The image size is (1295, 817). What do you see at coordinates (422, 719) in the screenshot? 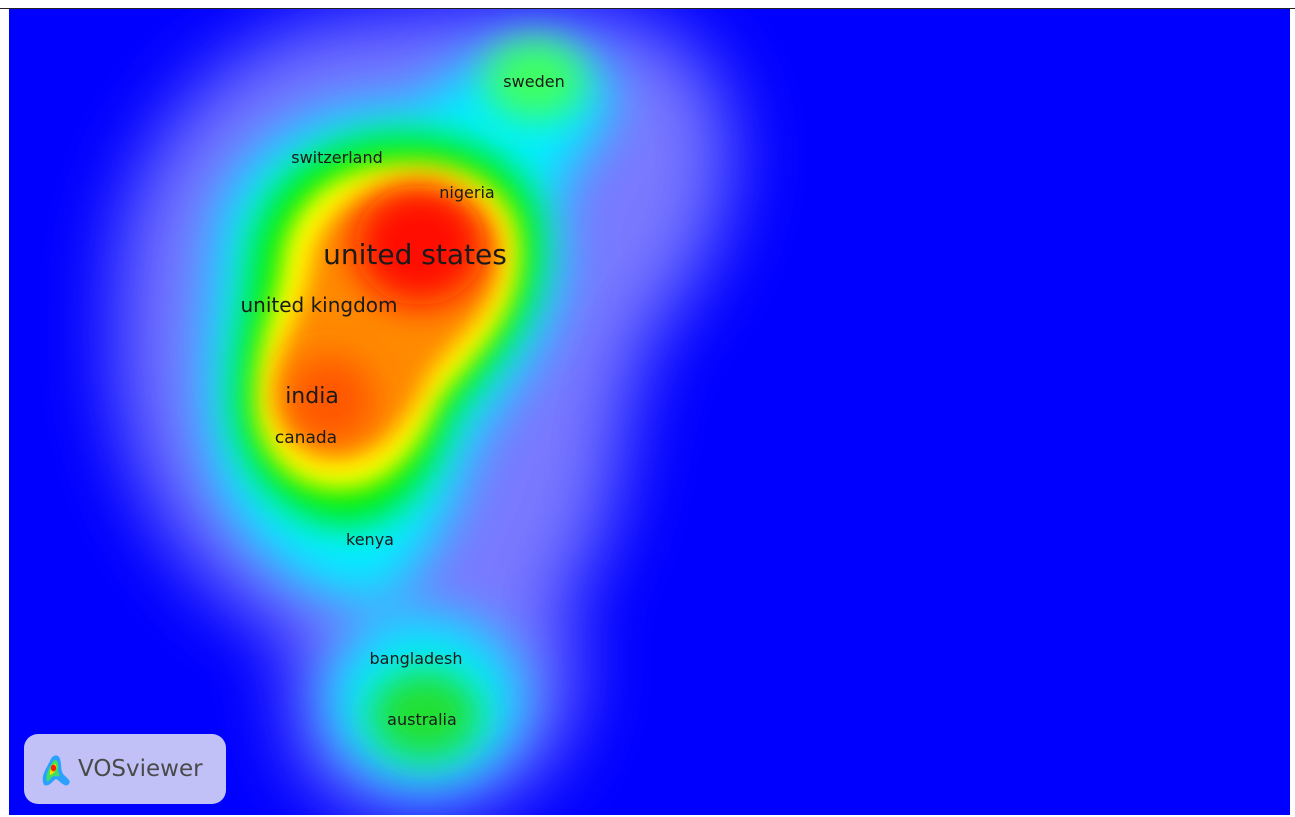
I see `node-label-australia: australia` at bounding box center [422, 719].